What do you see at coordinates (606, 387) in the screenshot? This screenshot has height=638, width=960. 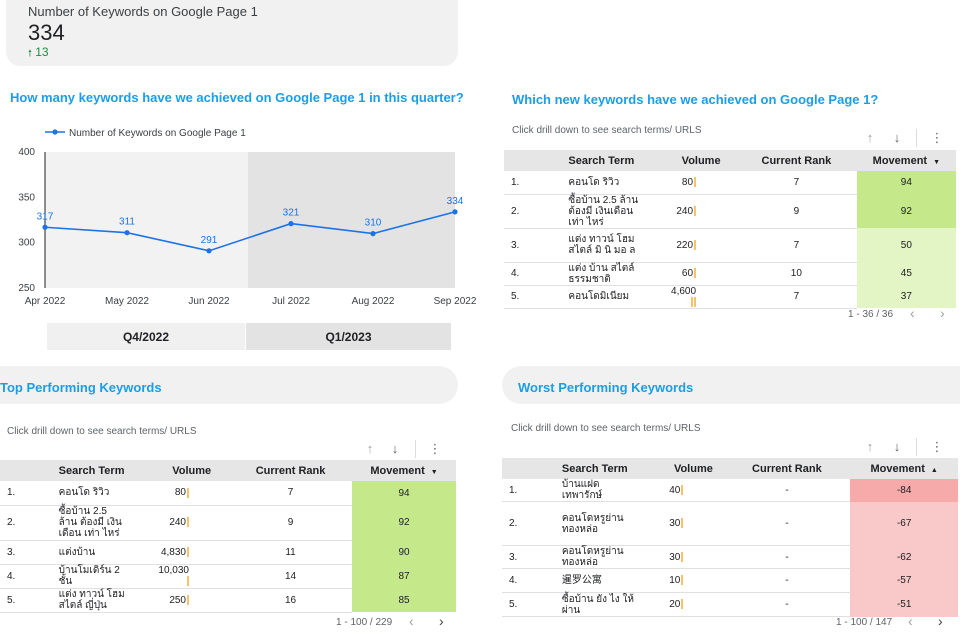 I see `worst-keywords-title: Worst Performing Keywords` at bounding box center [606, 387].